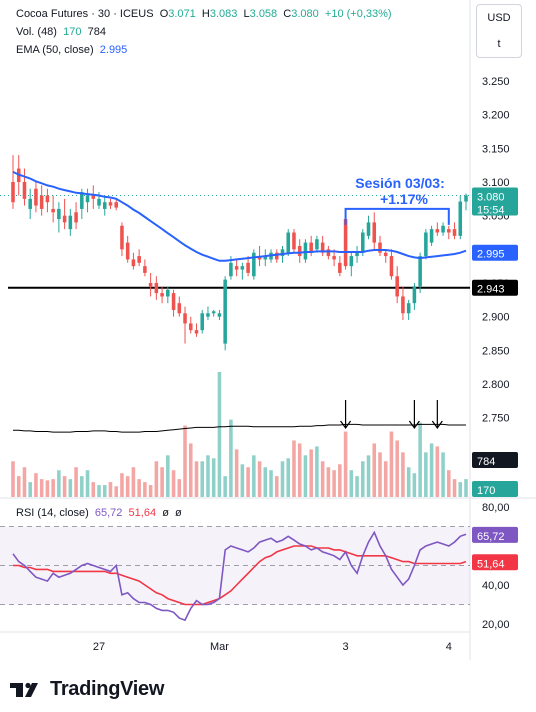 Image resolution: width=536 pixels, height=712 pixels. Describe the element at coordinates (496, 419) in the screenshot. I see `price-tick-label: 2.750` at that location.